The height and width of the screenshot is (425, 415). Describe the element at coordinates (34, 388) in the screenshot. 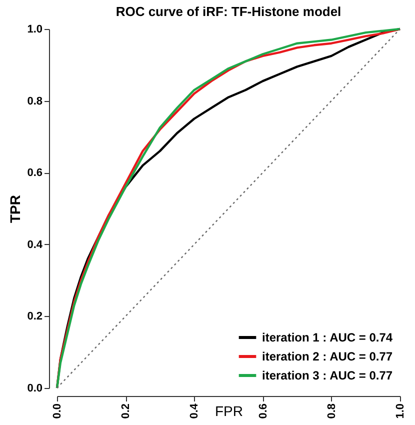

I see `y-tick-label: 0.0` at that location.